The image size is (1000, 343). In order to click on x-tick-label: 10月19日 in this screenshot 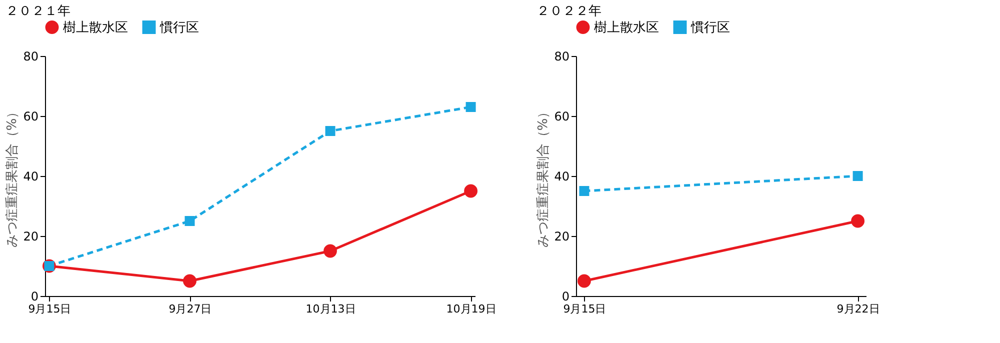, I will do `click(471, 309)`.